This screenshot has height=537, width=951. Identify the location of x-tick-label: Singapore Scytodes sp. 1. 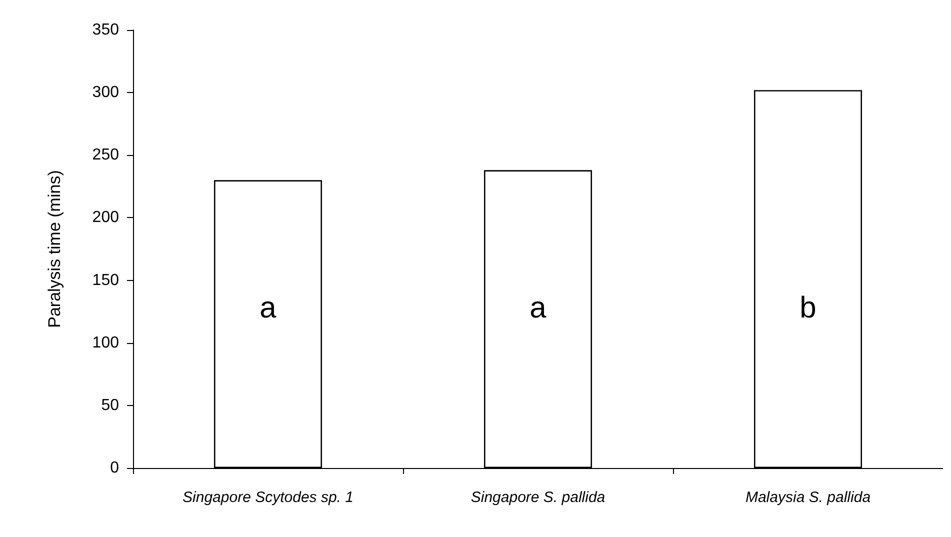
(268, 497).